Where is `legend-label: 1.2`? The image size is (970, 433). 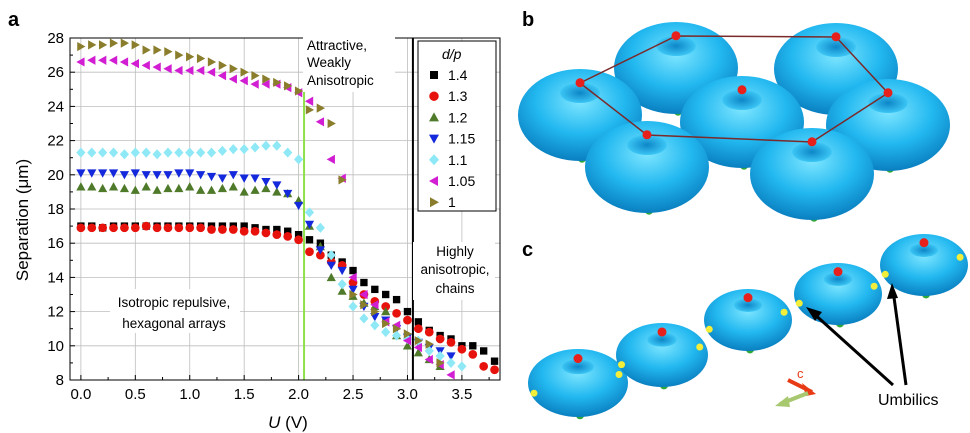
legend-label: 1.2 is located at coordinates (458, 117).